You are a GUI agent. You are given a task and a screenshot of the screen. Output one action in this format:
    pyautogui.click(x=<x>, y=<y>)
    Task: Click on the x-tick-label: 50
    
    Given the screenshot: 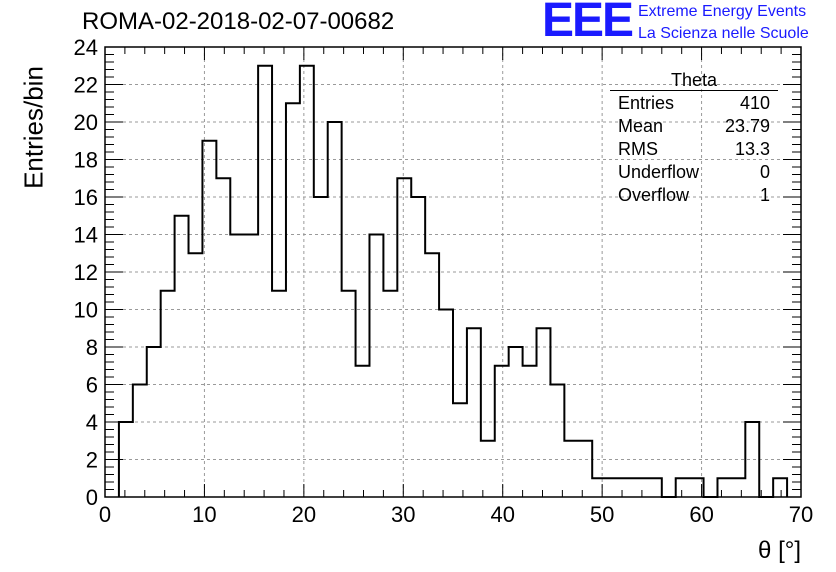 What is the action you would take?
    pyautogui.click(x=602, y=514)
    